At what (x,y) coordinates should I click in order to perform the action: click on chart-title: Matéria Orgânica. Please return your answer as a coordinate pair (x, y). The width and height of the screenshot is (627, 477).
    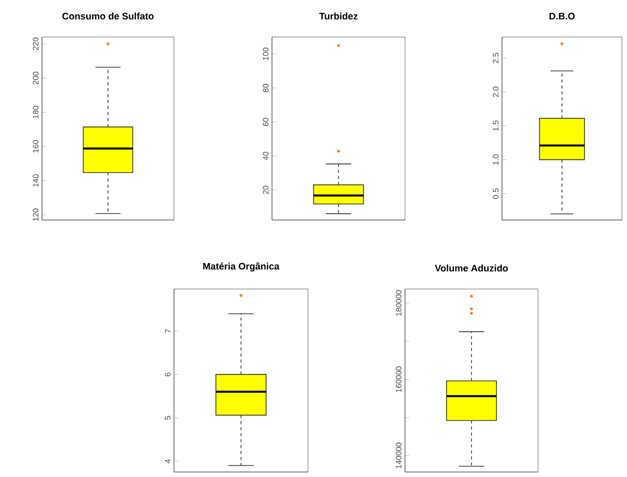
    Looking at the image, I should click on (241, 267).